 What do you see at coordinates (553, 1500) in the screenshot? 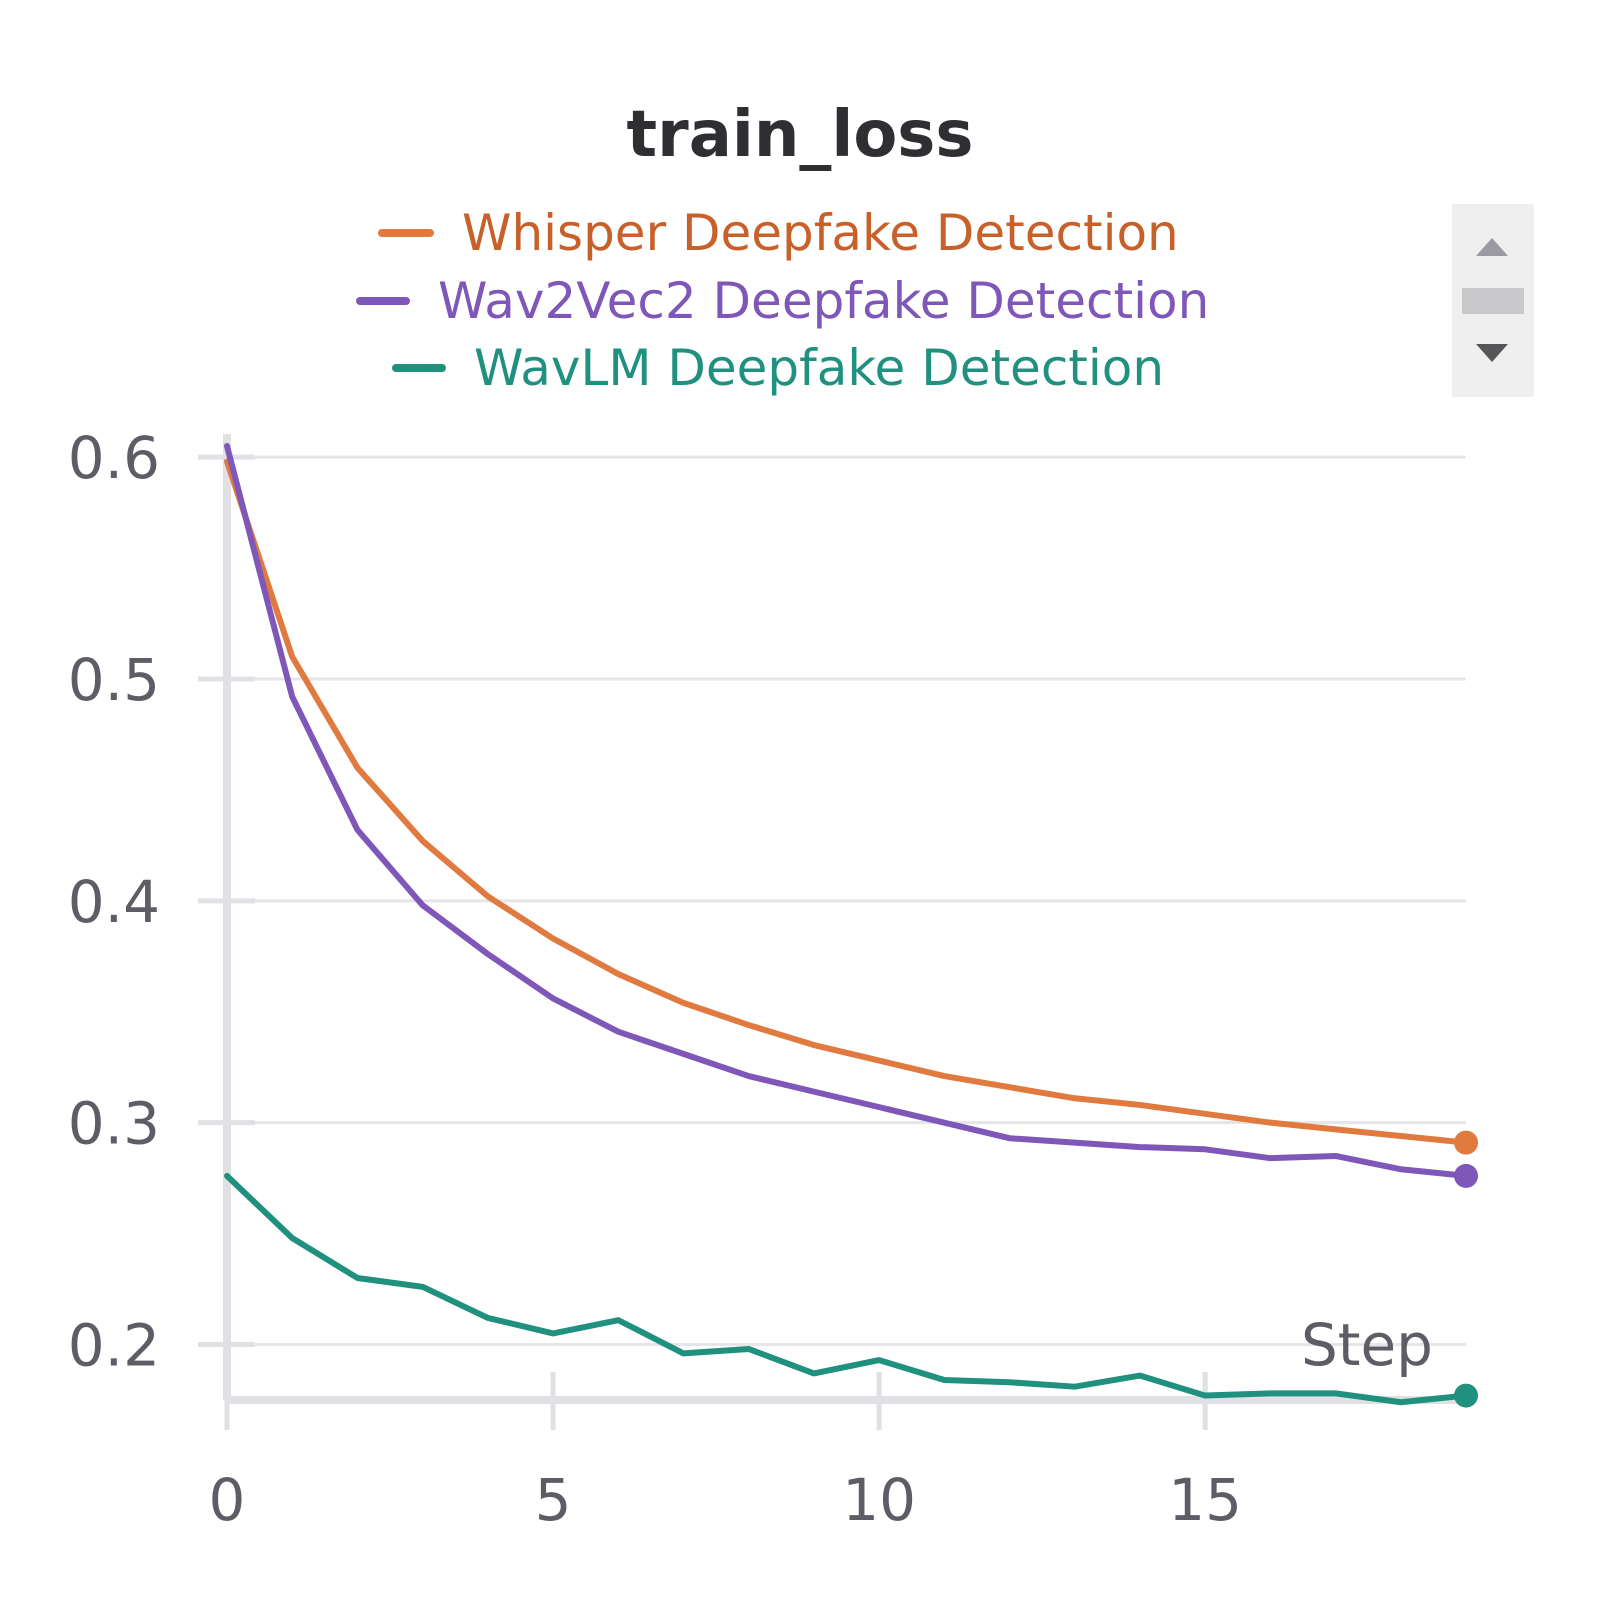
I see `x-tick-label: 5` at bounding box center [553, 1500].